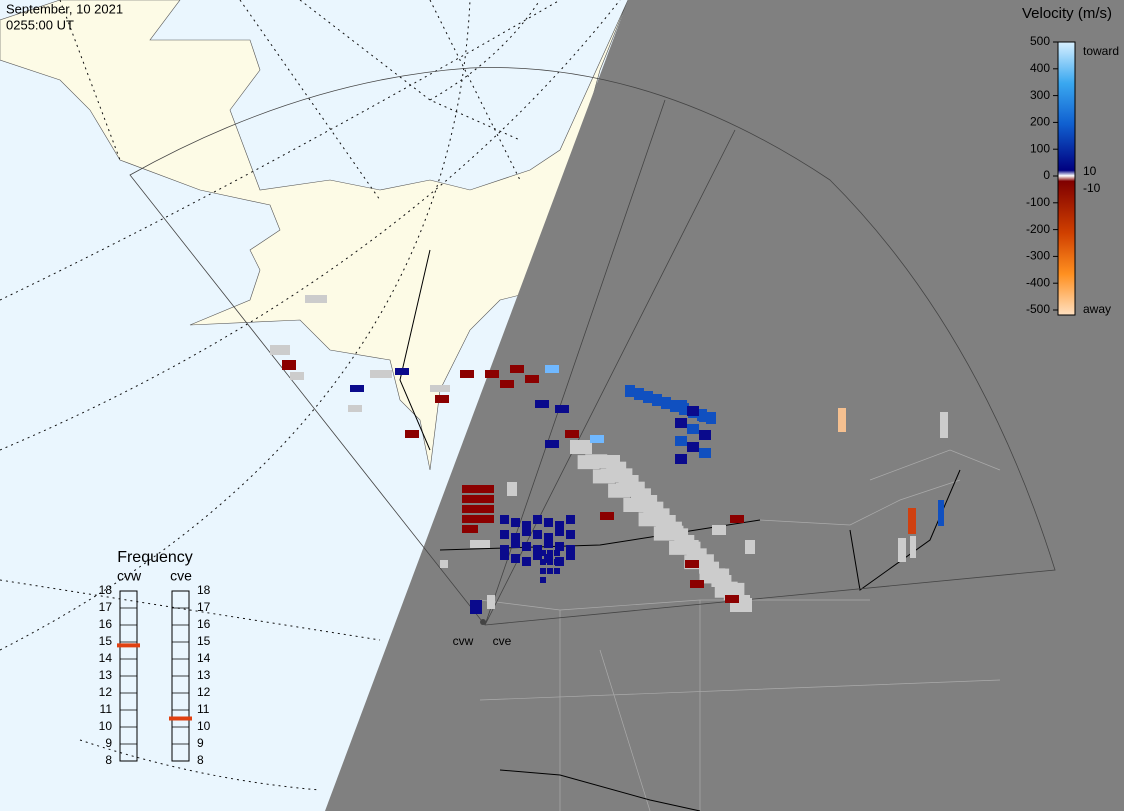 Image resolution: width=1124 pixels, height=811 pixels. I want to click on frequency-tick-label: 15, so click(204, 641).